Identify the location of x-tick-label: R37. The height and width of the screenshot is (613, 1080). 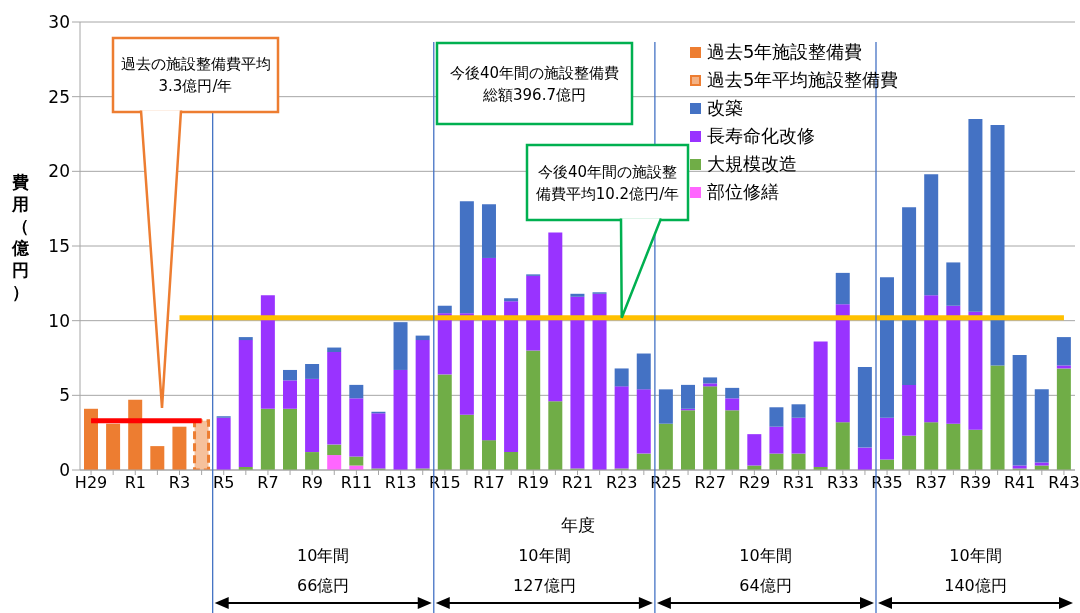
(931, 483).